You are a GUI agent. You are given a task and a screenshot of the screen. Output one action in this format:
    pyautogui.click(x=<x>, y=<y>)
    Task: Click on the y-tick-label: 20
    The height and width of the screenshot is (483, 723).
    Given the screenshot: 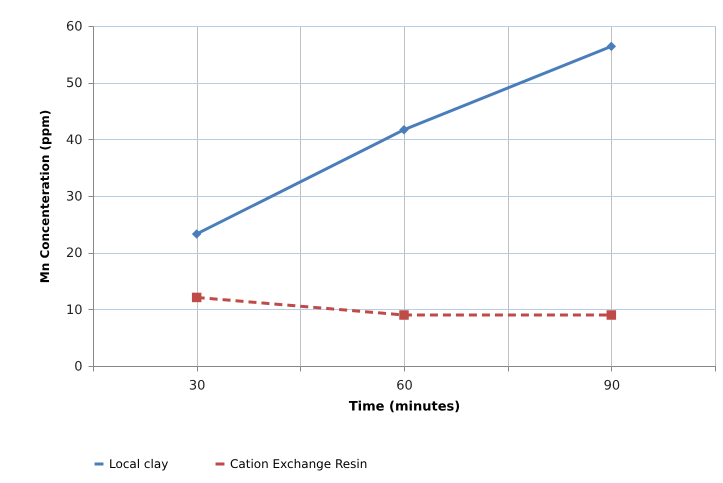 What is the action you would take?
    pyautogui.click(x=74, y=254)
    